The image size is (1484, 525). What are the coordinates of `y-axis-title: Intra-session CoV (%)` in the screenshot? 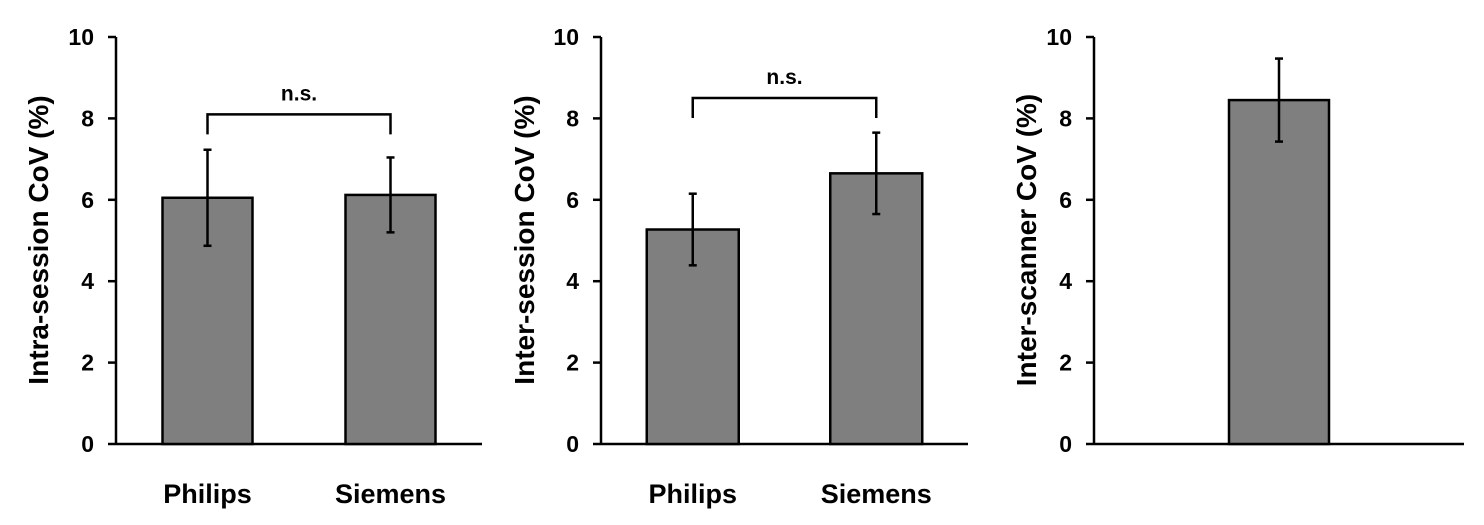 It's located at (38, 239).